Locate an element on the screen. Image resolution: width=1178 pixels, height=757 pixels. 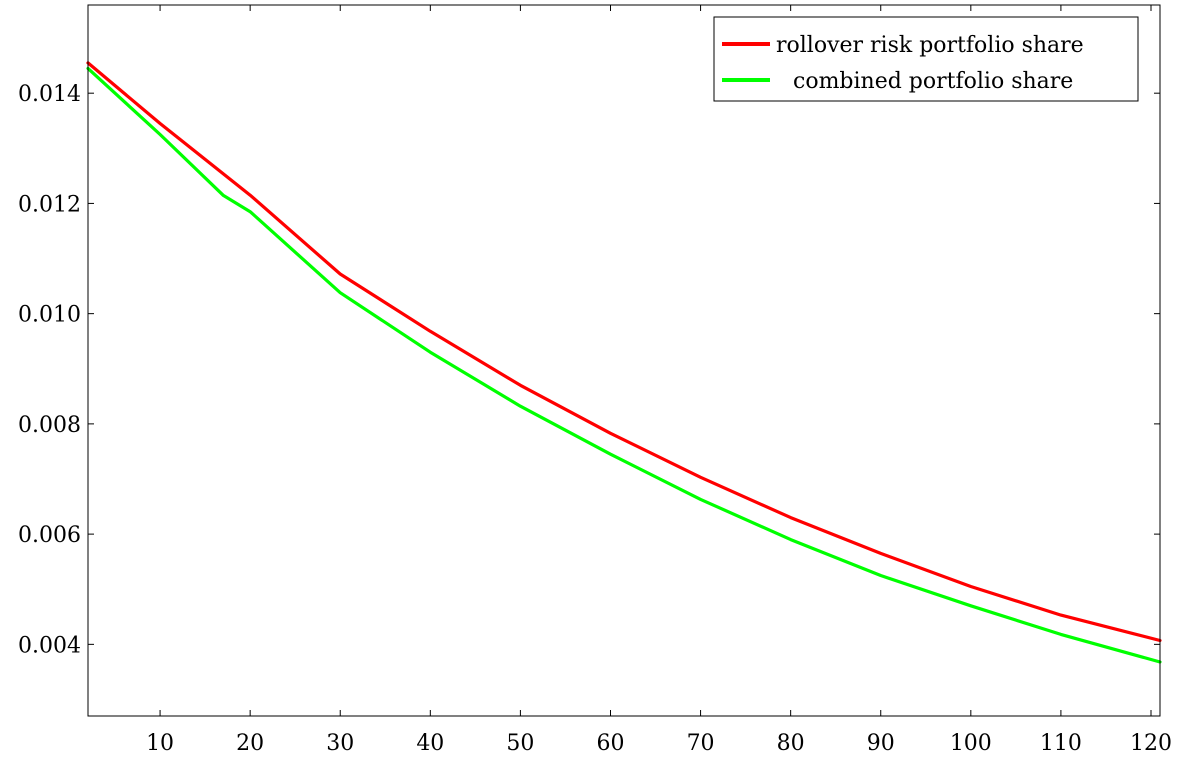
y-tick-label: 0.004 is located at coordinates (49, 645).